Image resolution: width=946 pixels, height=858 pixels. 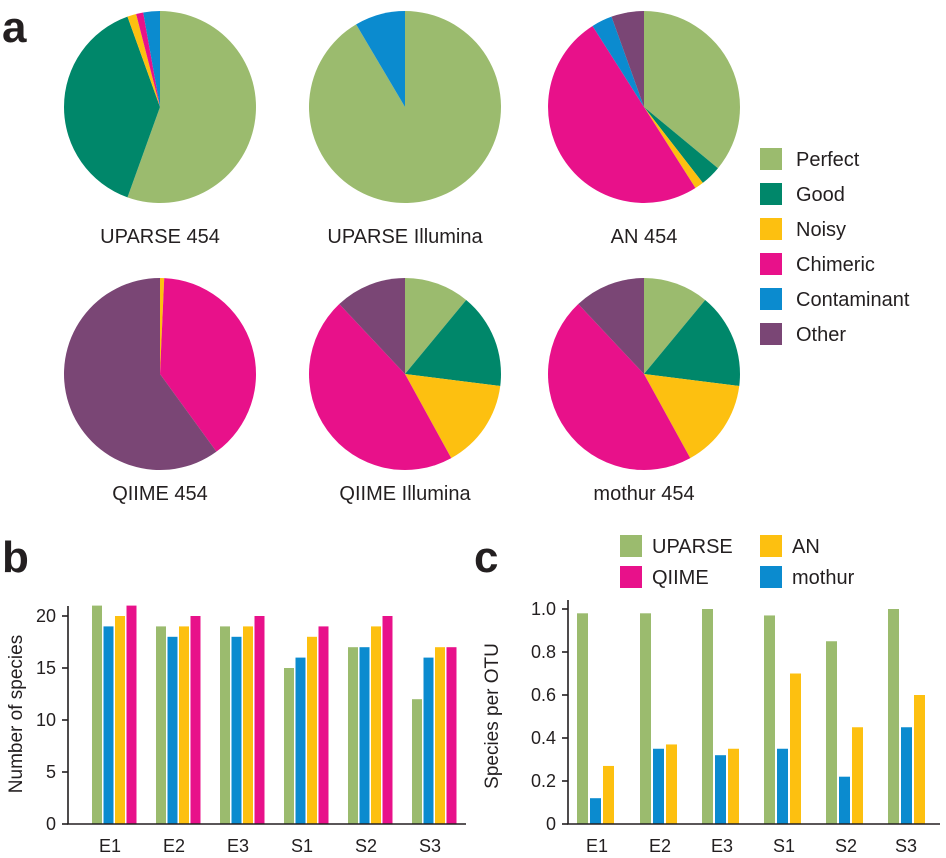 What do you see at coordinates (835, 265) in the screenshot?
I see `legend-label-chimeric: Chimeric` at bounding box center [835, 265].